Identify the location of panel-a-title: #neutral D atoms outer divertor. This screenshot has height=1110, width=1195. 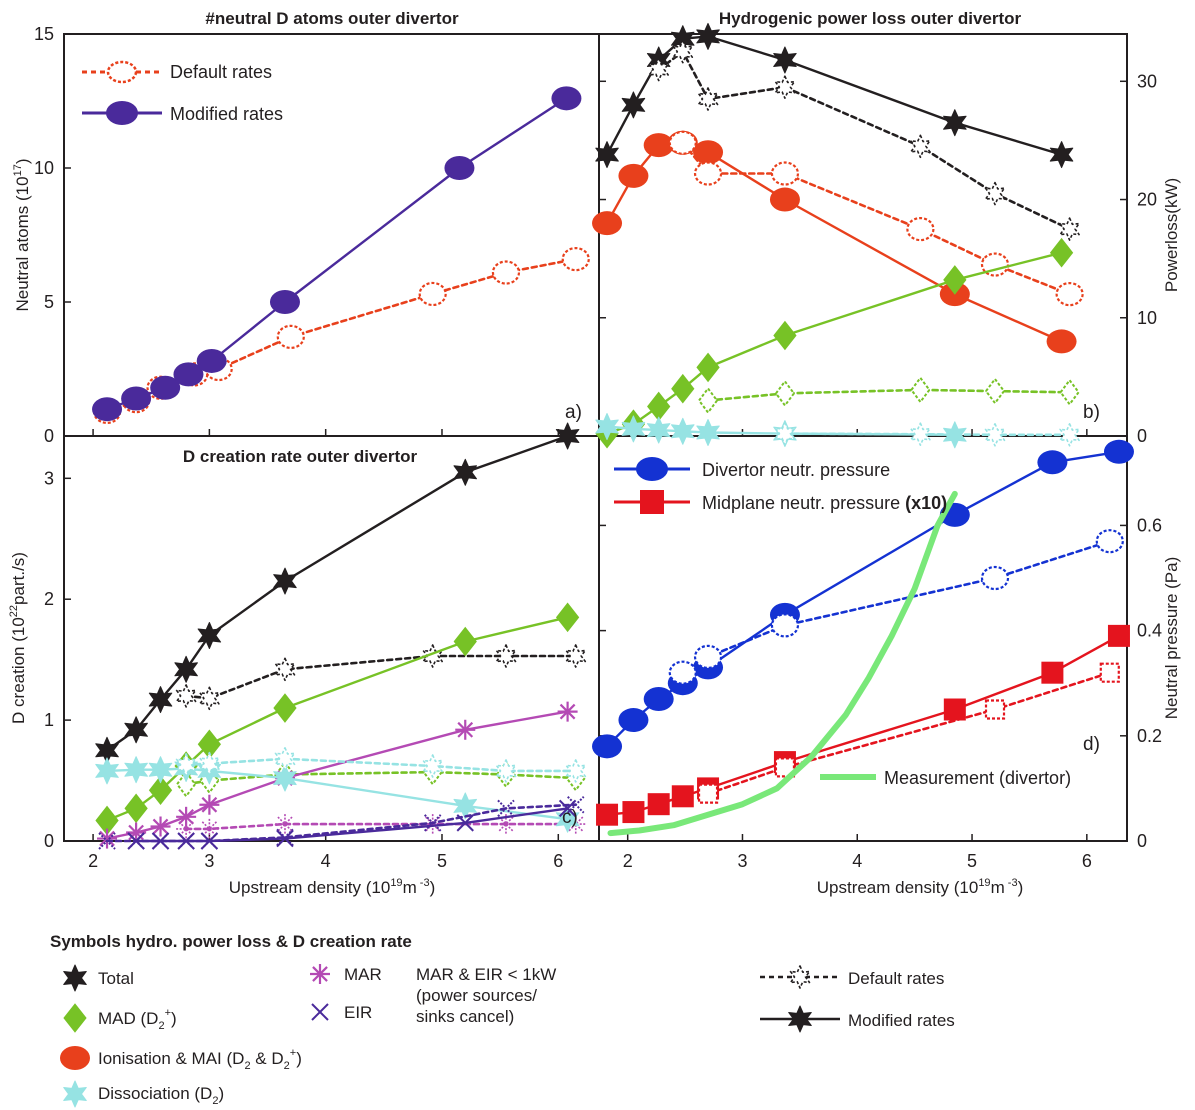
(332, 18).